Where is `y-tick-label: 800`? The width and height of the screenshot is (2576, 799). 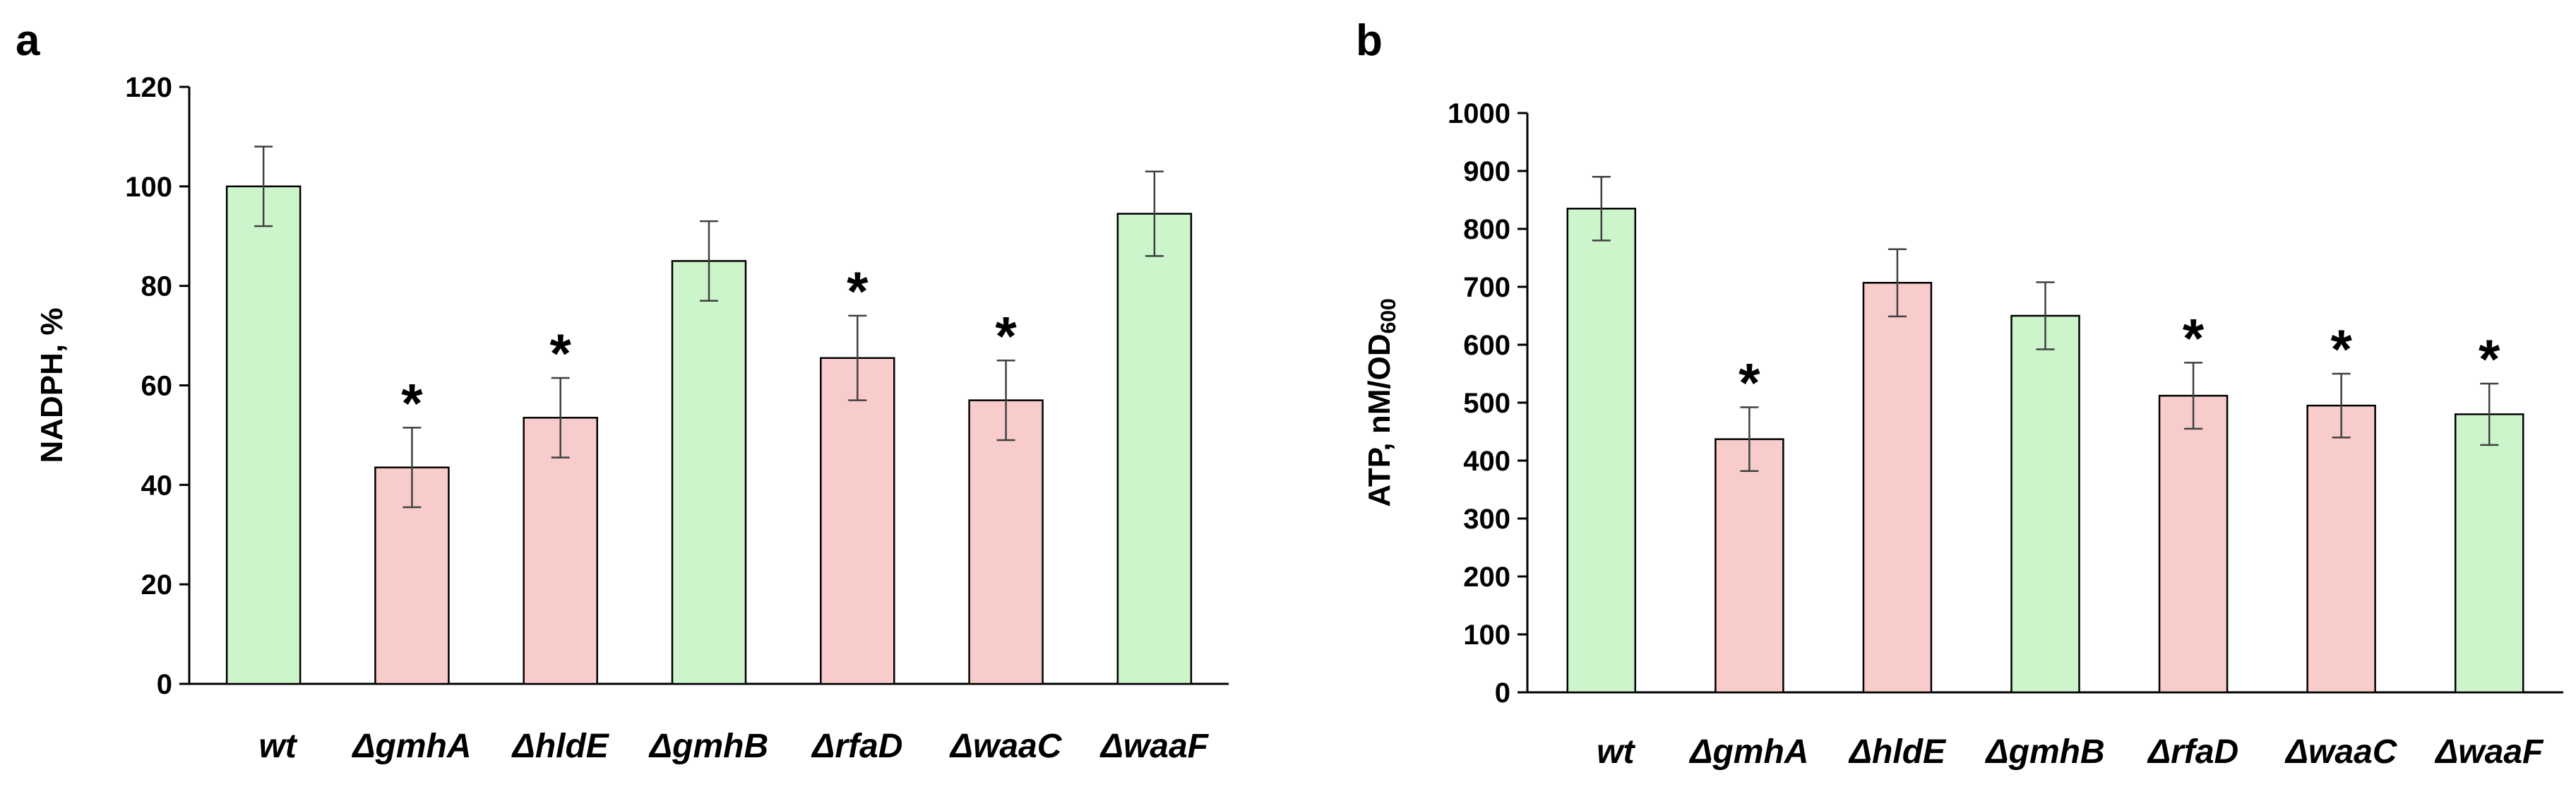
y-tick-label: 800 is located at coordinates (1486, 229).